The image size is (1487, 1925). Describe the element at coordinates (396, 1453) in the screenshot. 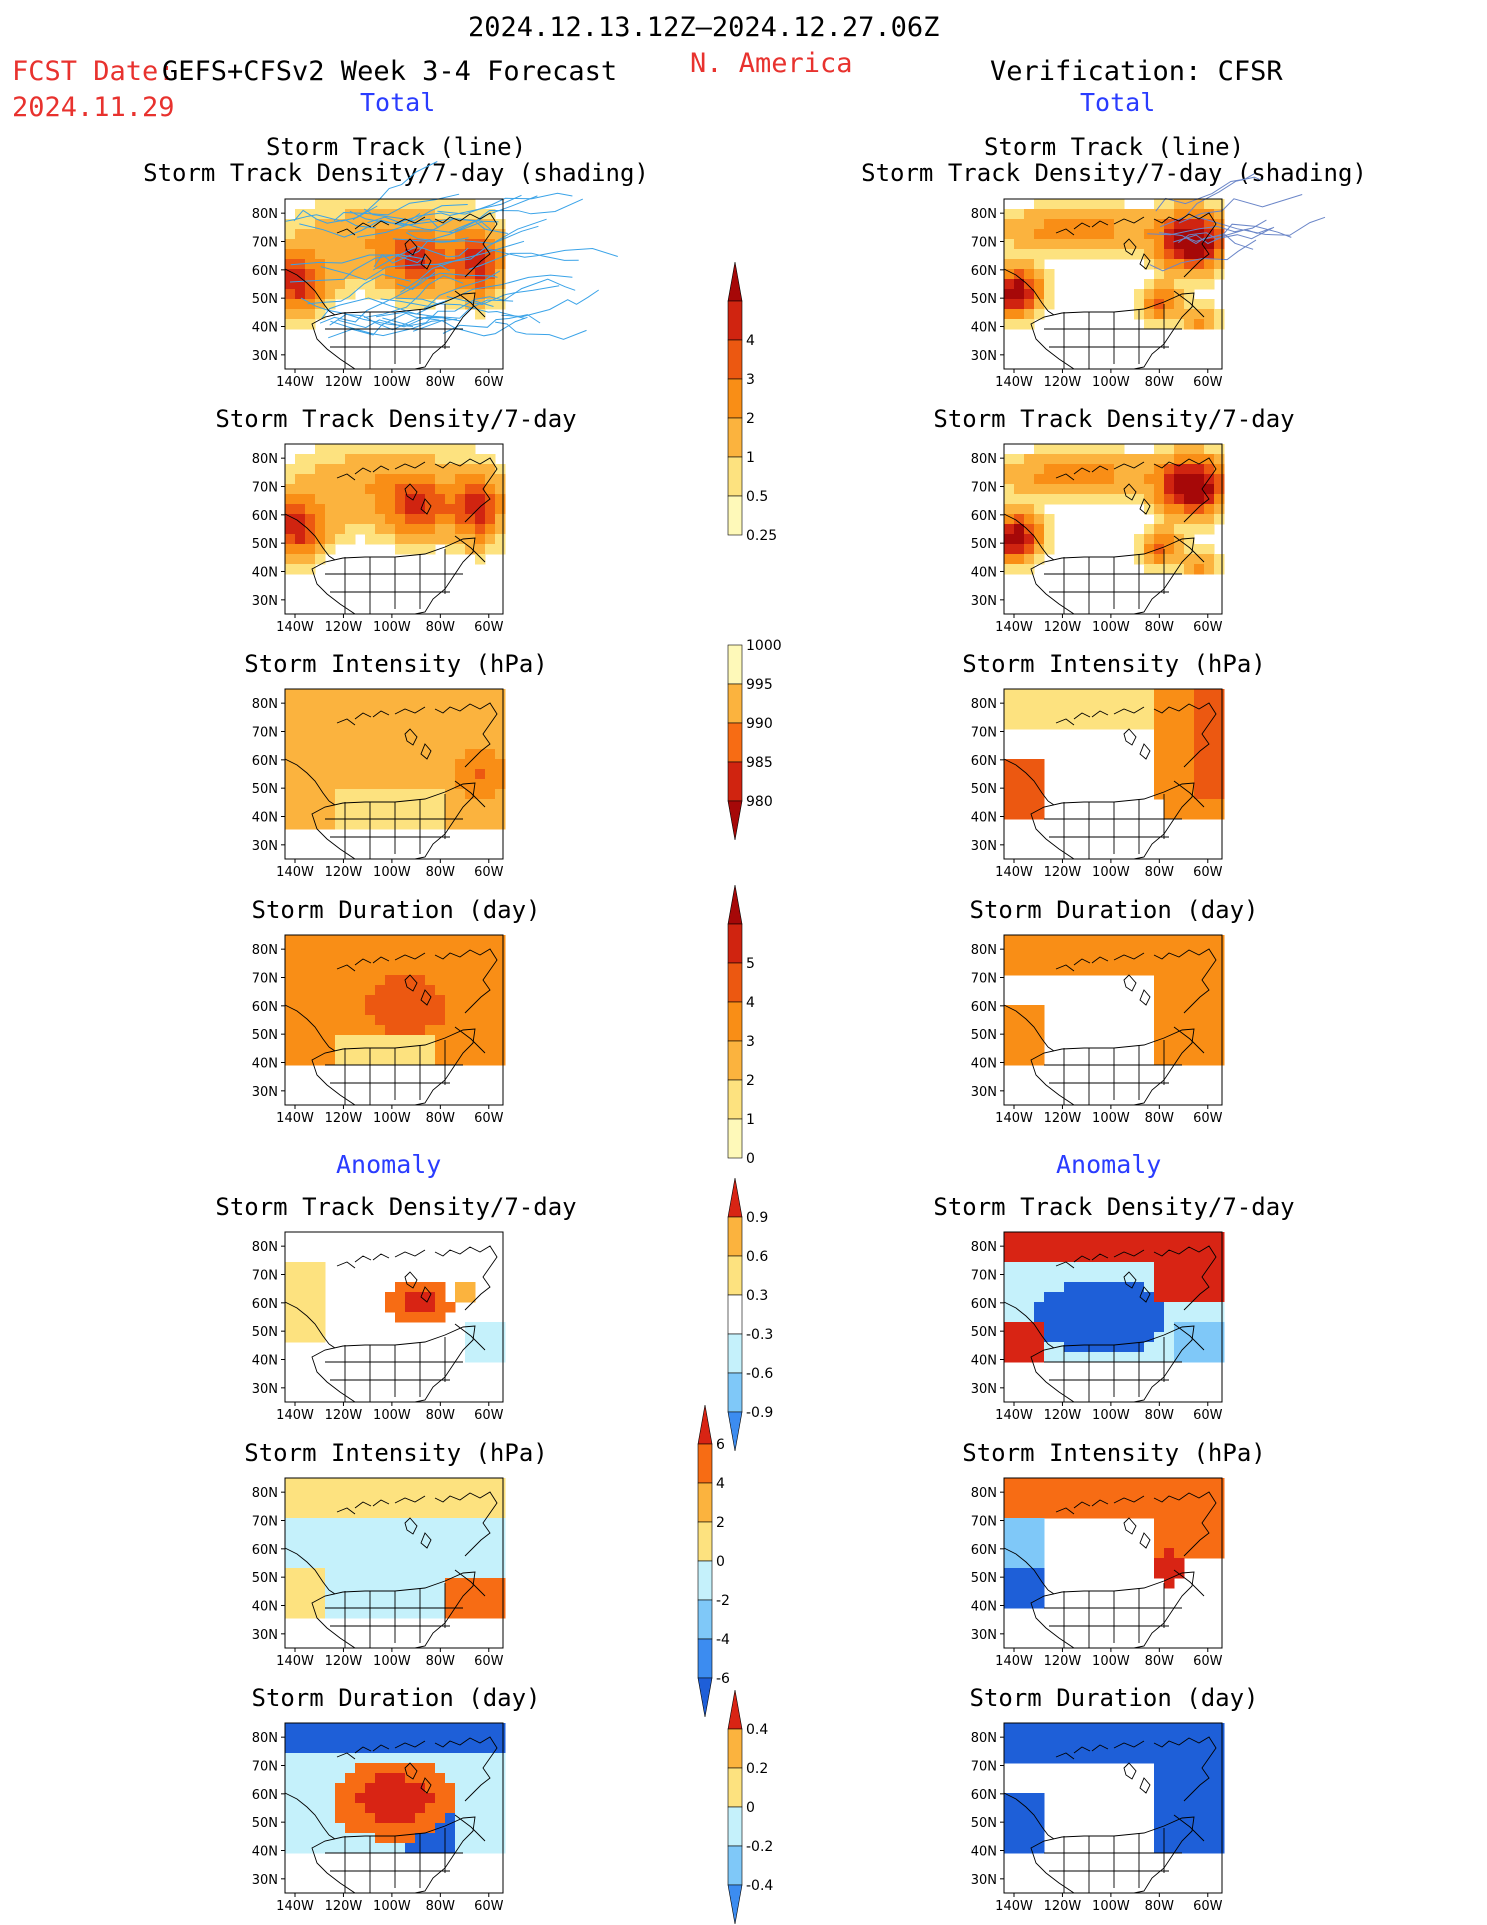

I see `title-fc-intensity-anom: Storm Intensity (hPa)` at that location.